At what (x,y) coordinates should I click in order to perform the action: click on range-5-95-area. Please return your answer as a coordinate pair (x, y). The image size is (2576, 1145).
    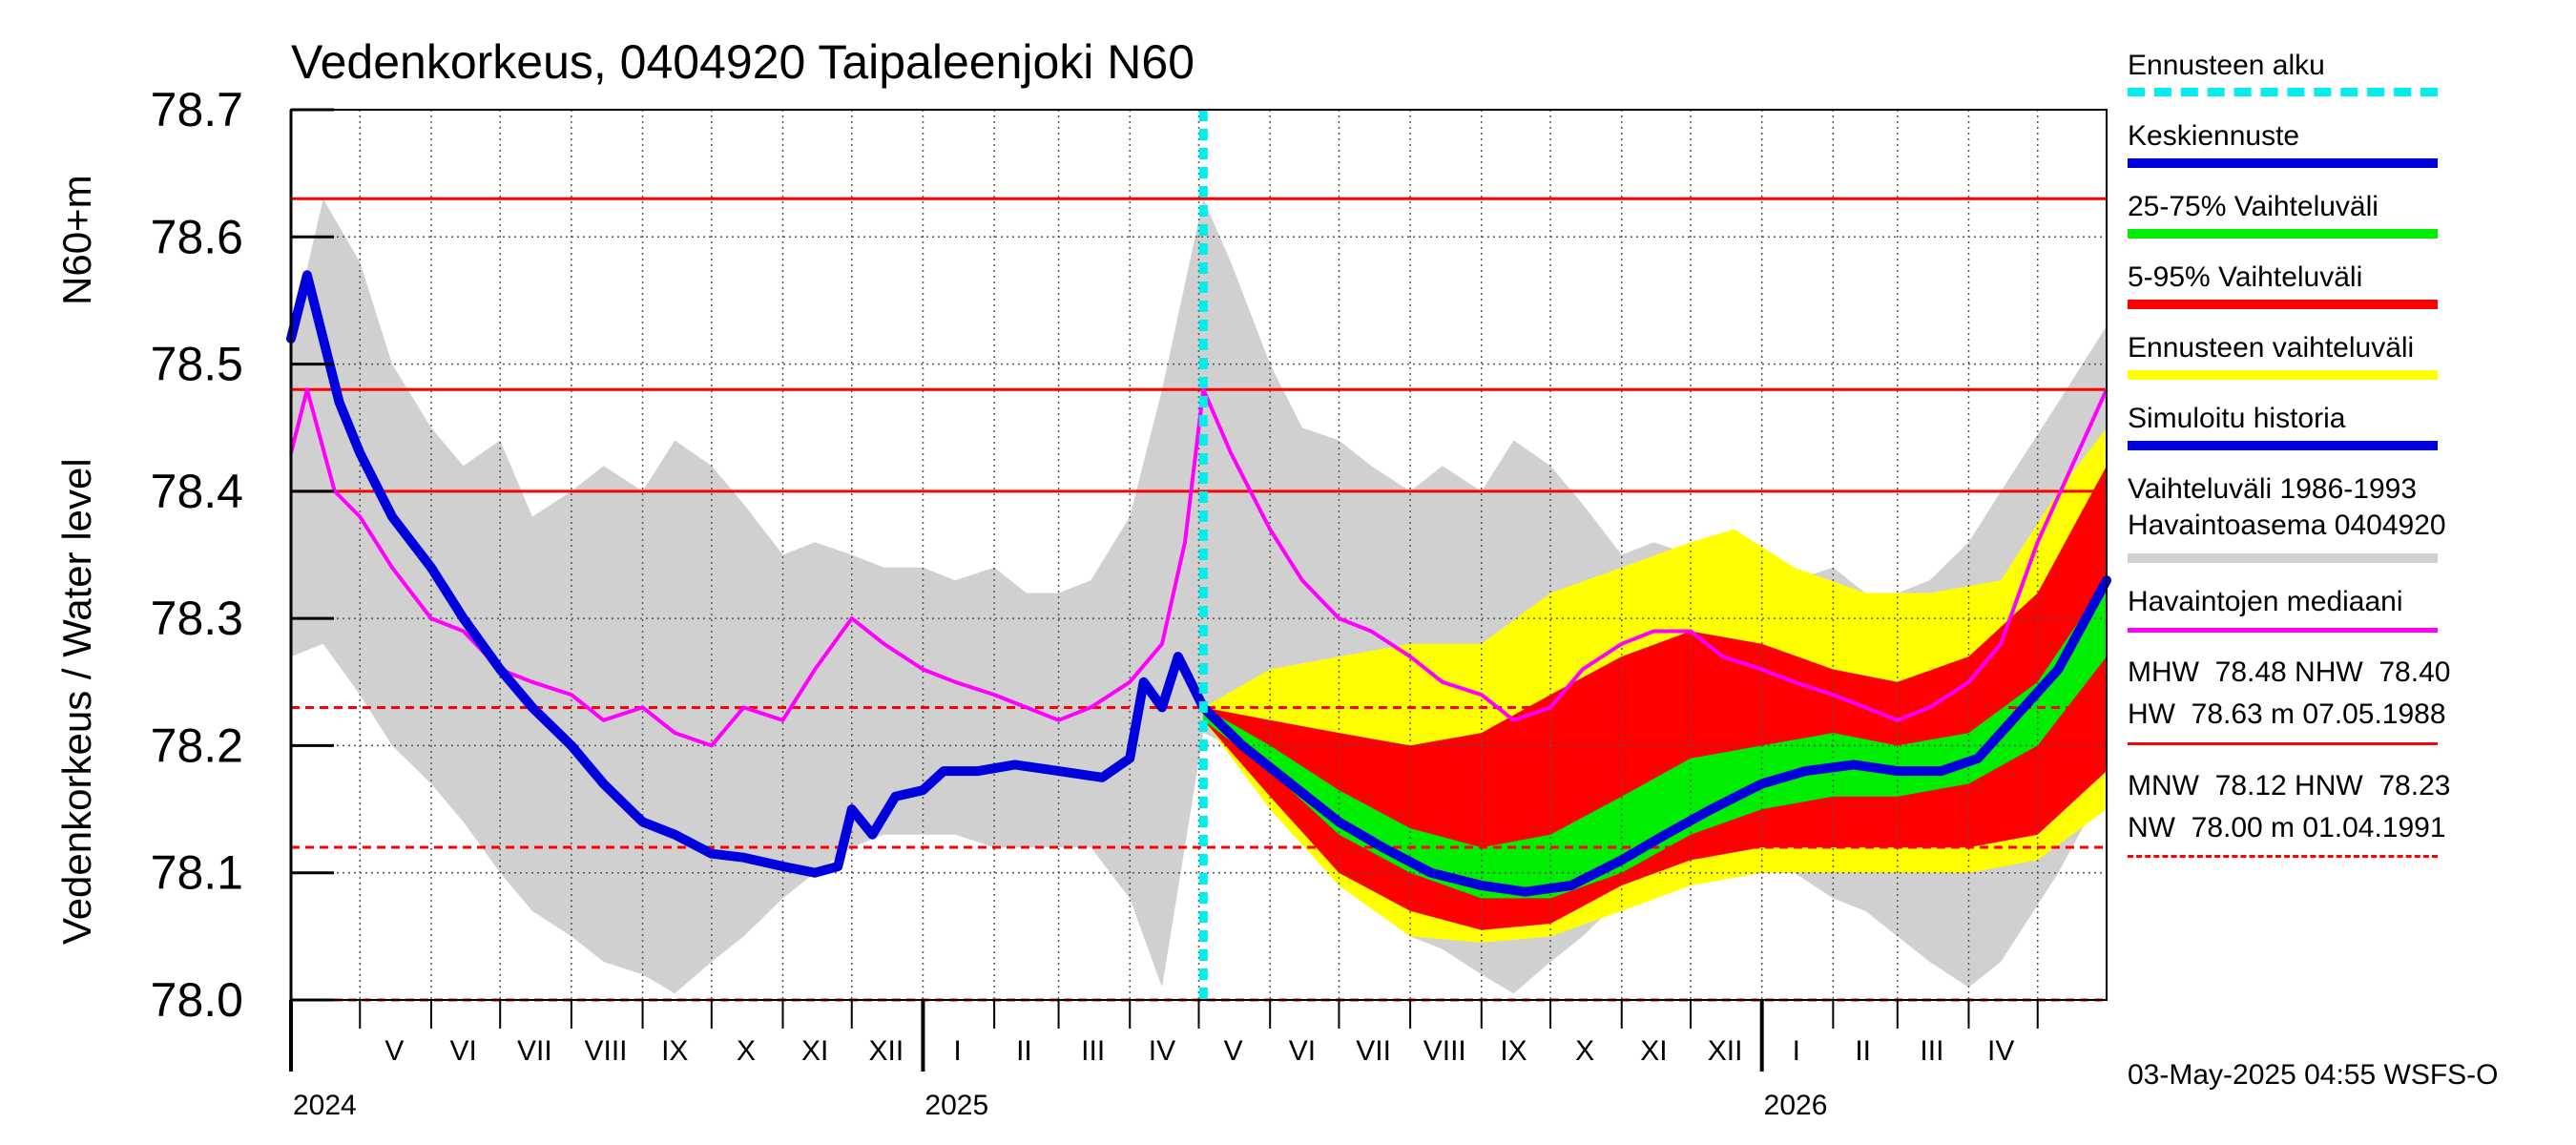
    Looking at the image, I should click on (1655, 698).